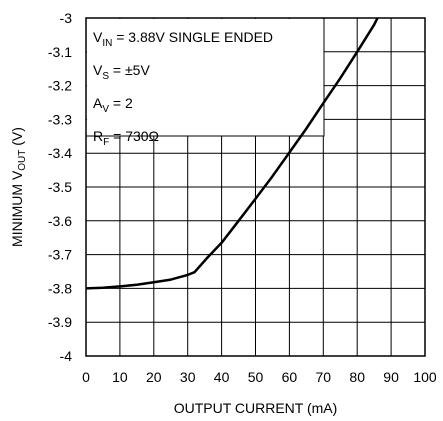 Image resolution: width=443 pixels, height=421 pixels. I want to click on x-tick-label: 70, so click(324, 377).